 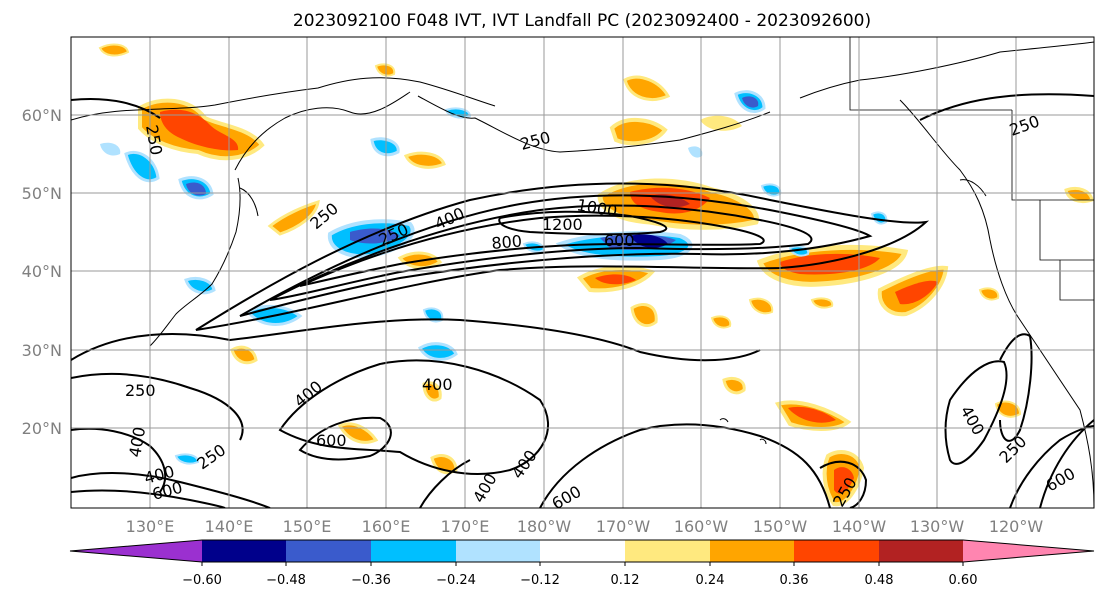 I want to click on colorbar-ticks, so click(x=582, y=564).